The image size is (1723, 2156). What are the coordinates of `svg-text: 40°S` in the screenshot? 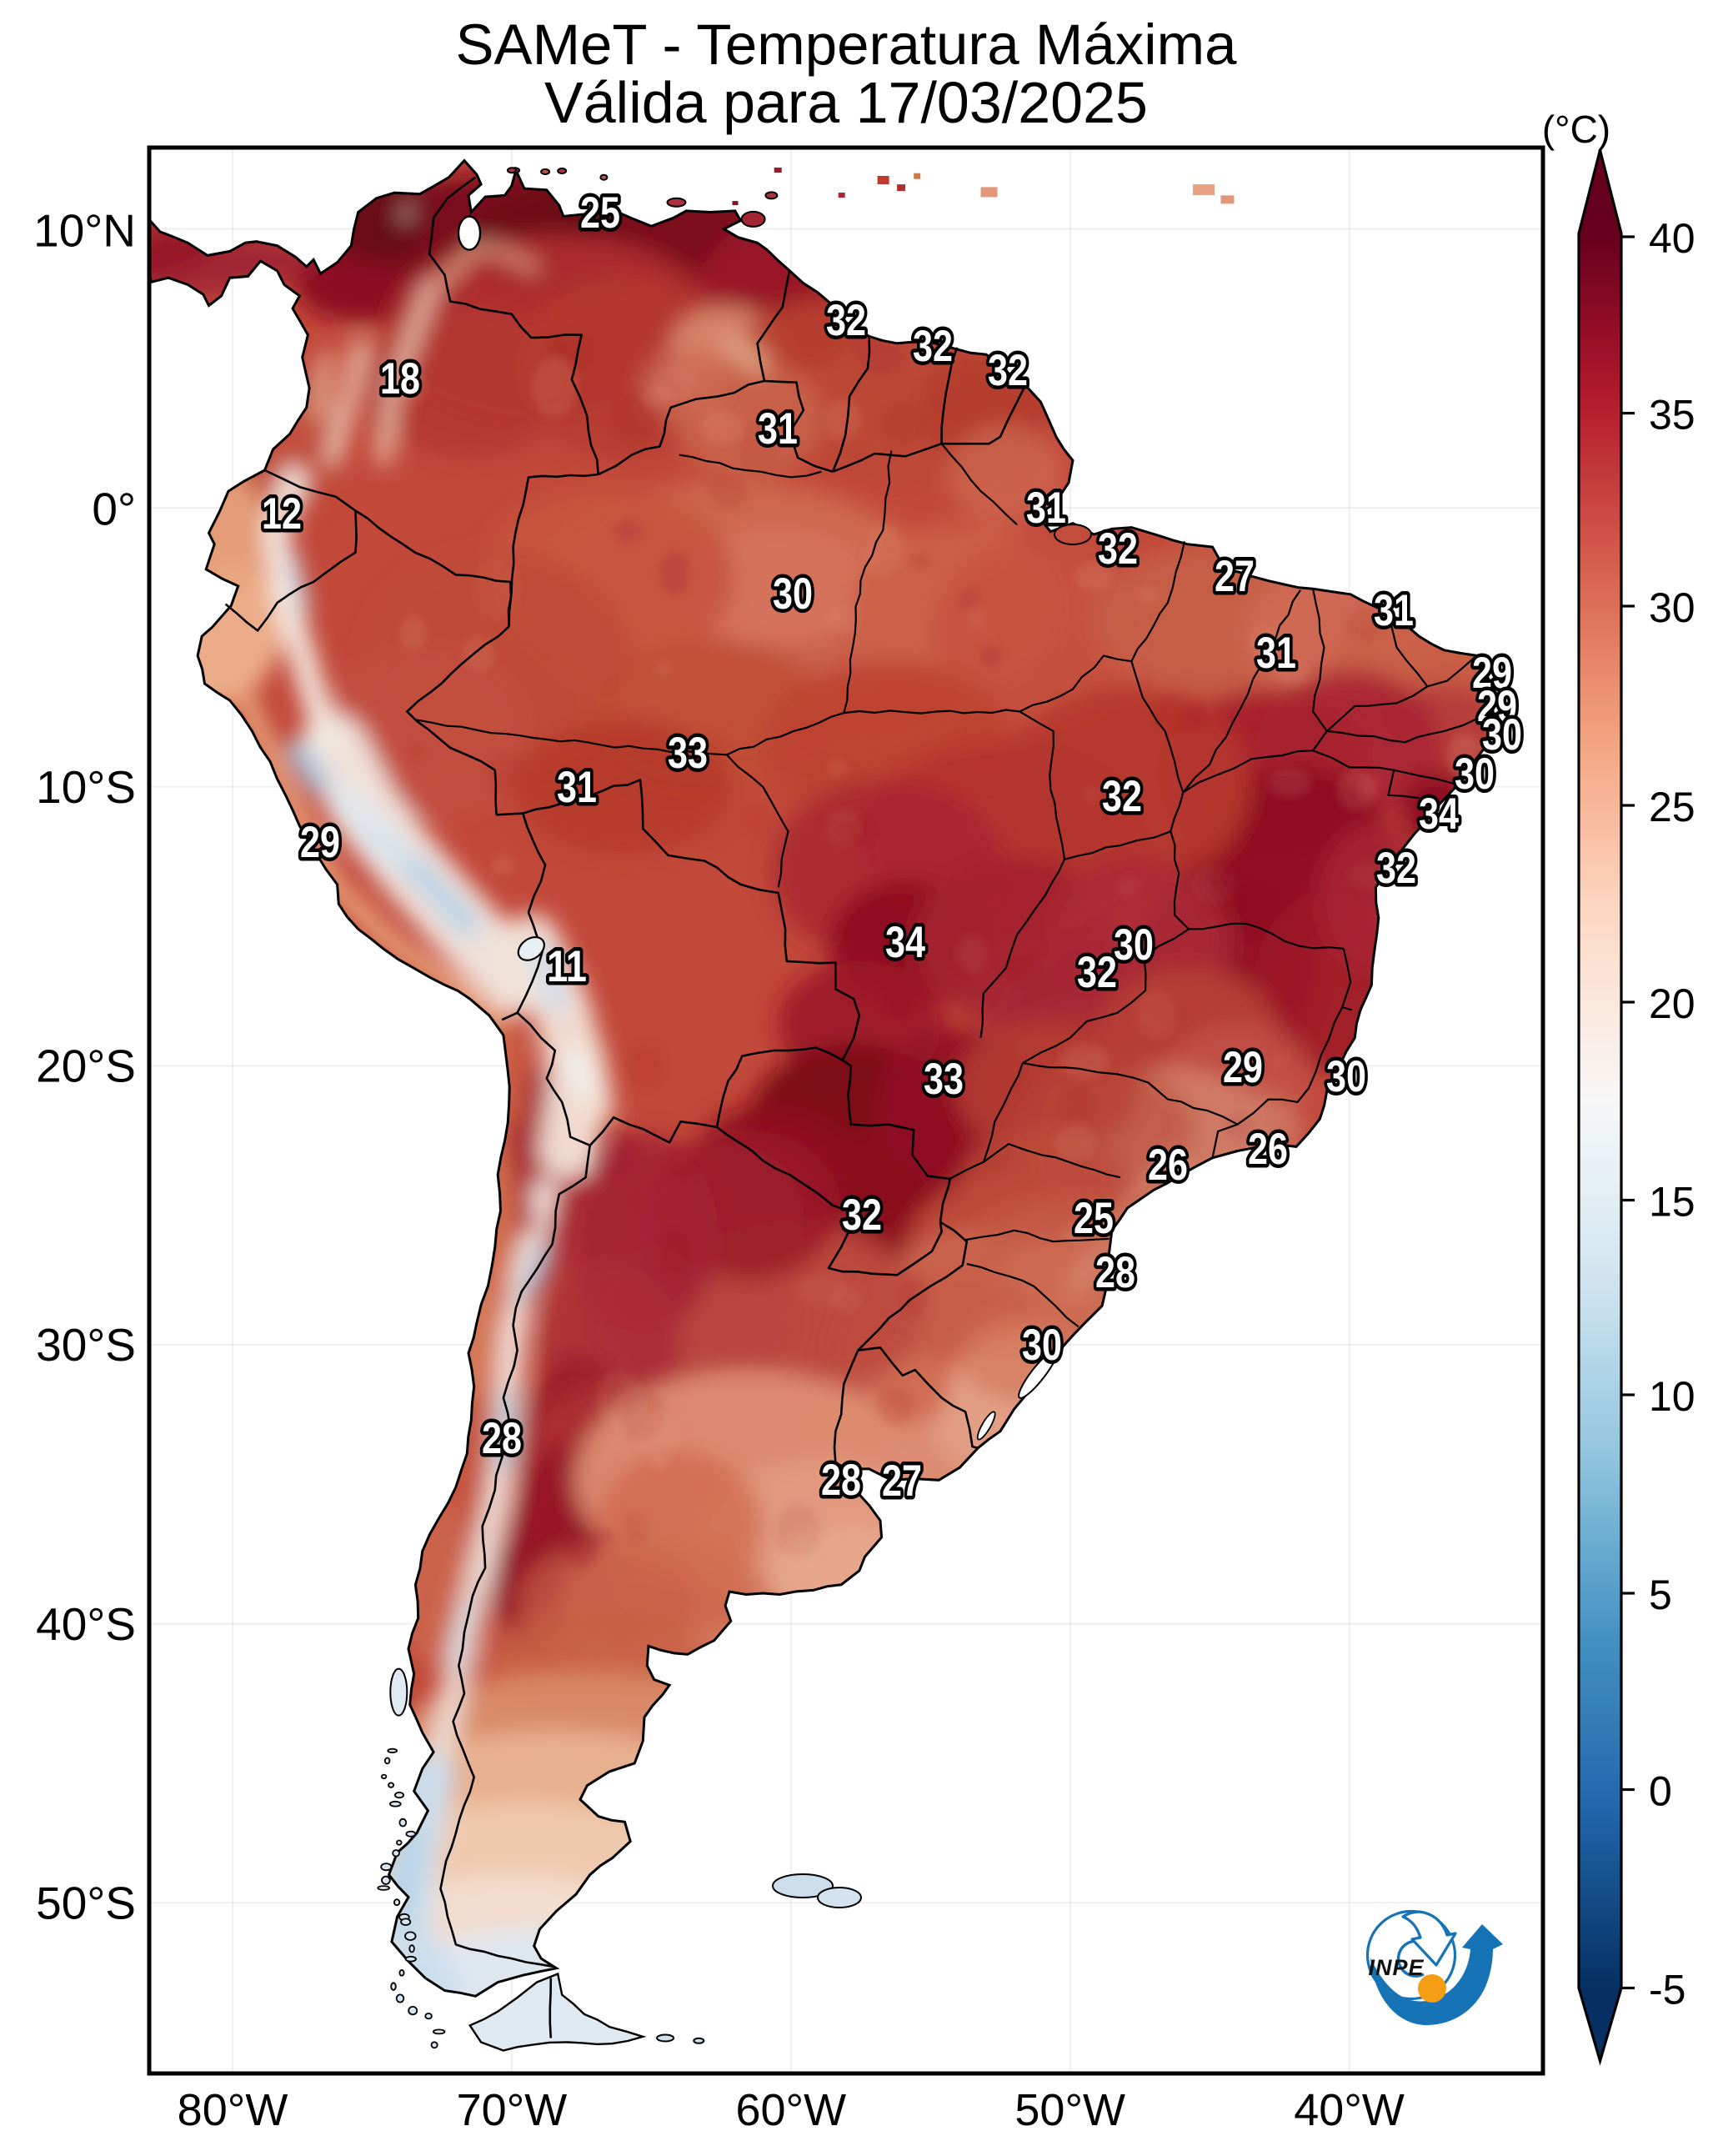 It's located at (86, 1624).